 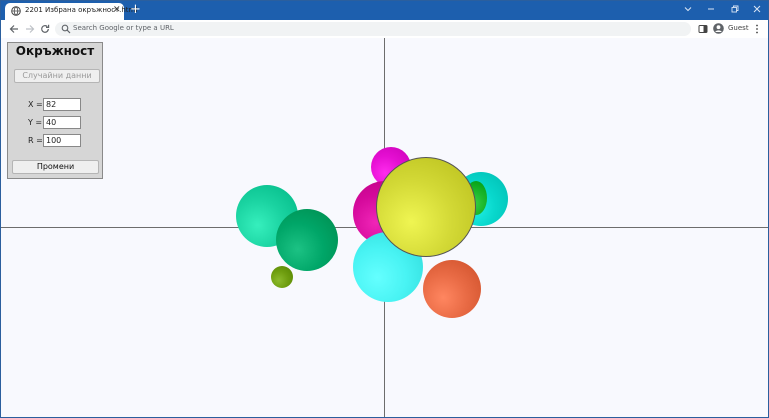 What do you see at coordinates (757, 9) in the screenshot?
I see `close-icon` at bounding box center [757, 9].